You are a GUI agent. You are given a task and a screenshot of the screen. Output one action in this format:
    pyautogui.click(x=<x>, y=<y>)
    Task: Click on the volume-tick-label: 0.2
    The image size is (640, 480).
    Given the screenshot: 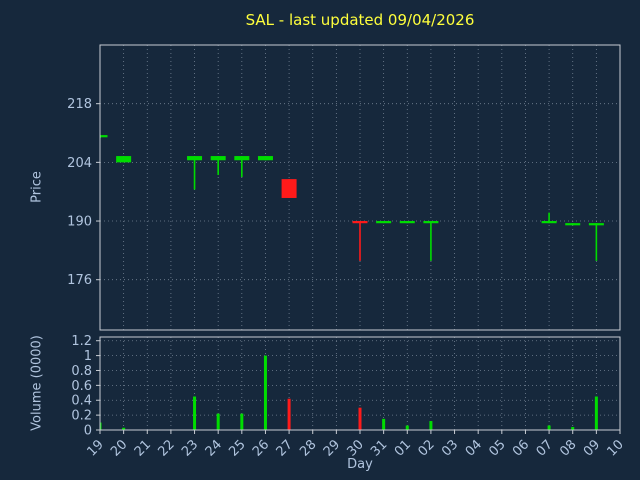 What is the action you would take?
    pyautogui.click(x=81, y=416)
    